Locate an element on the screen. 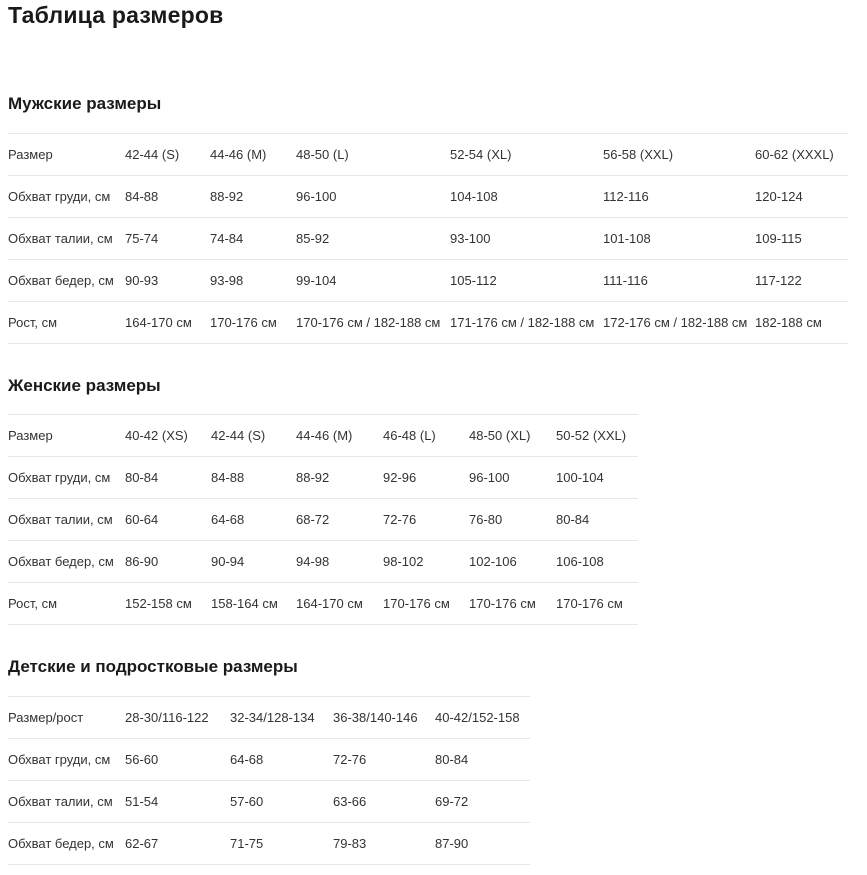 This screenshot has width=867, height=875. column-header: 44-46 (M) is located at coordinates (324, 436).